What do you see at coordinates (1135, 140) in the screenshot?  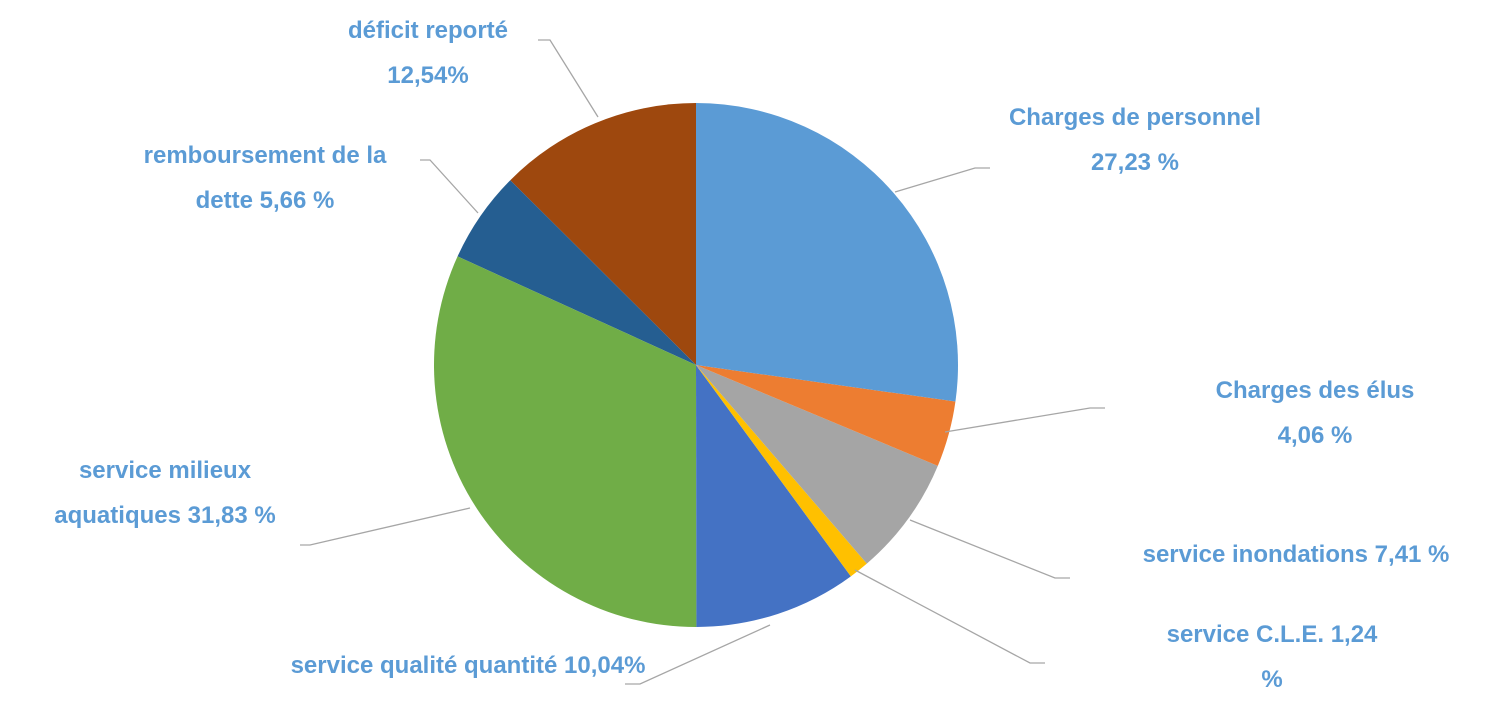 I see `slice-label: Charges de personnel 27,23 %` at bounding box center [1135, 140].